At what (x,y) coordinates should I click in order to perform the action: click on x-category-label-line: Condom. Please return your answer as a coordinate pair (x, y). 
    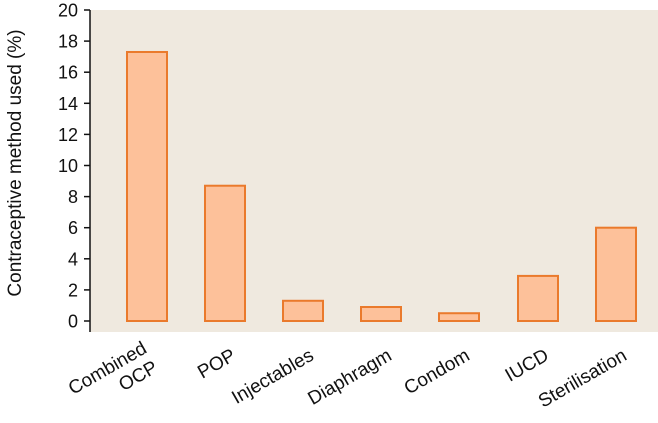
    Looking at the image, I should click on (437, 372).